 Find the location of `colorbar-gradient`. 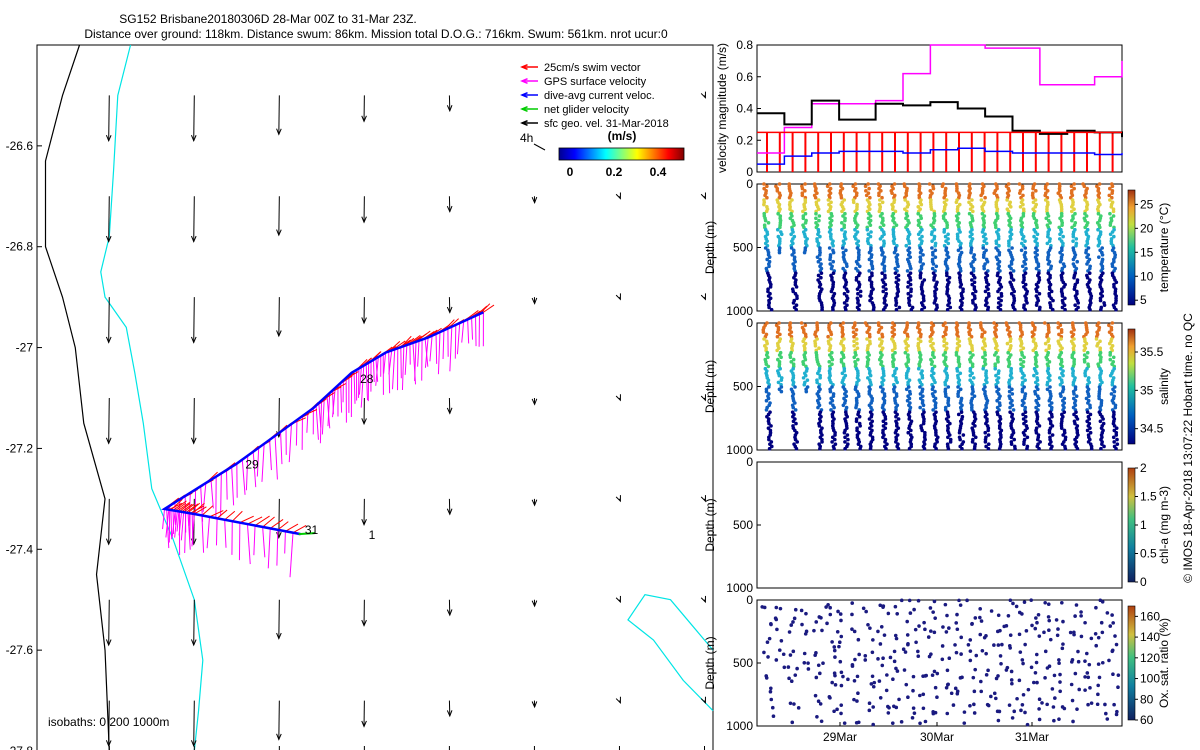

colorbar-gradient is located at coordinates (1131, 663).